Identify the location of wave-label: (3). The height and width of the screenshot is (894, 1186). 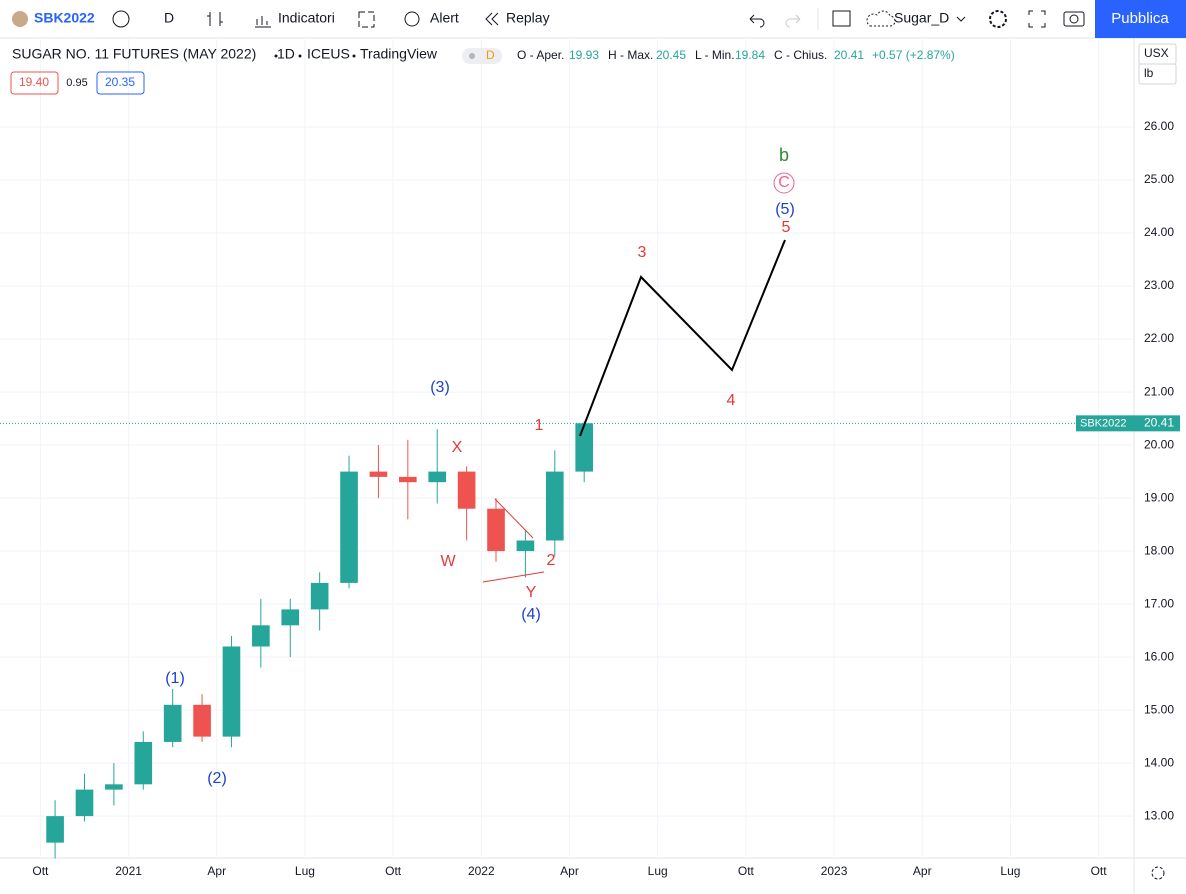
(440, 387).